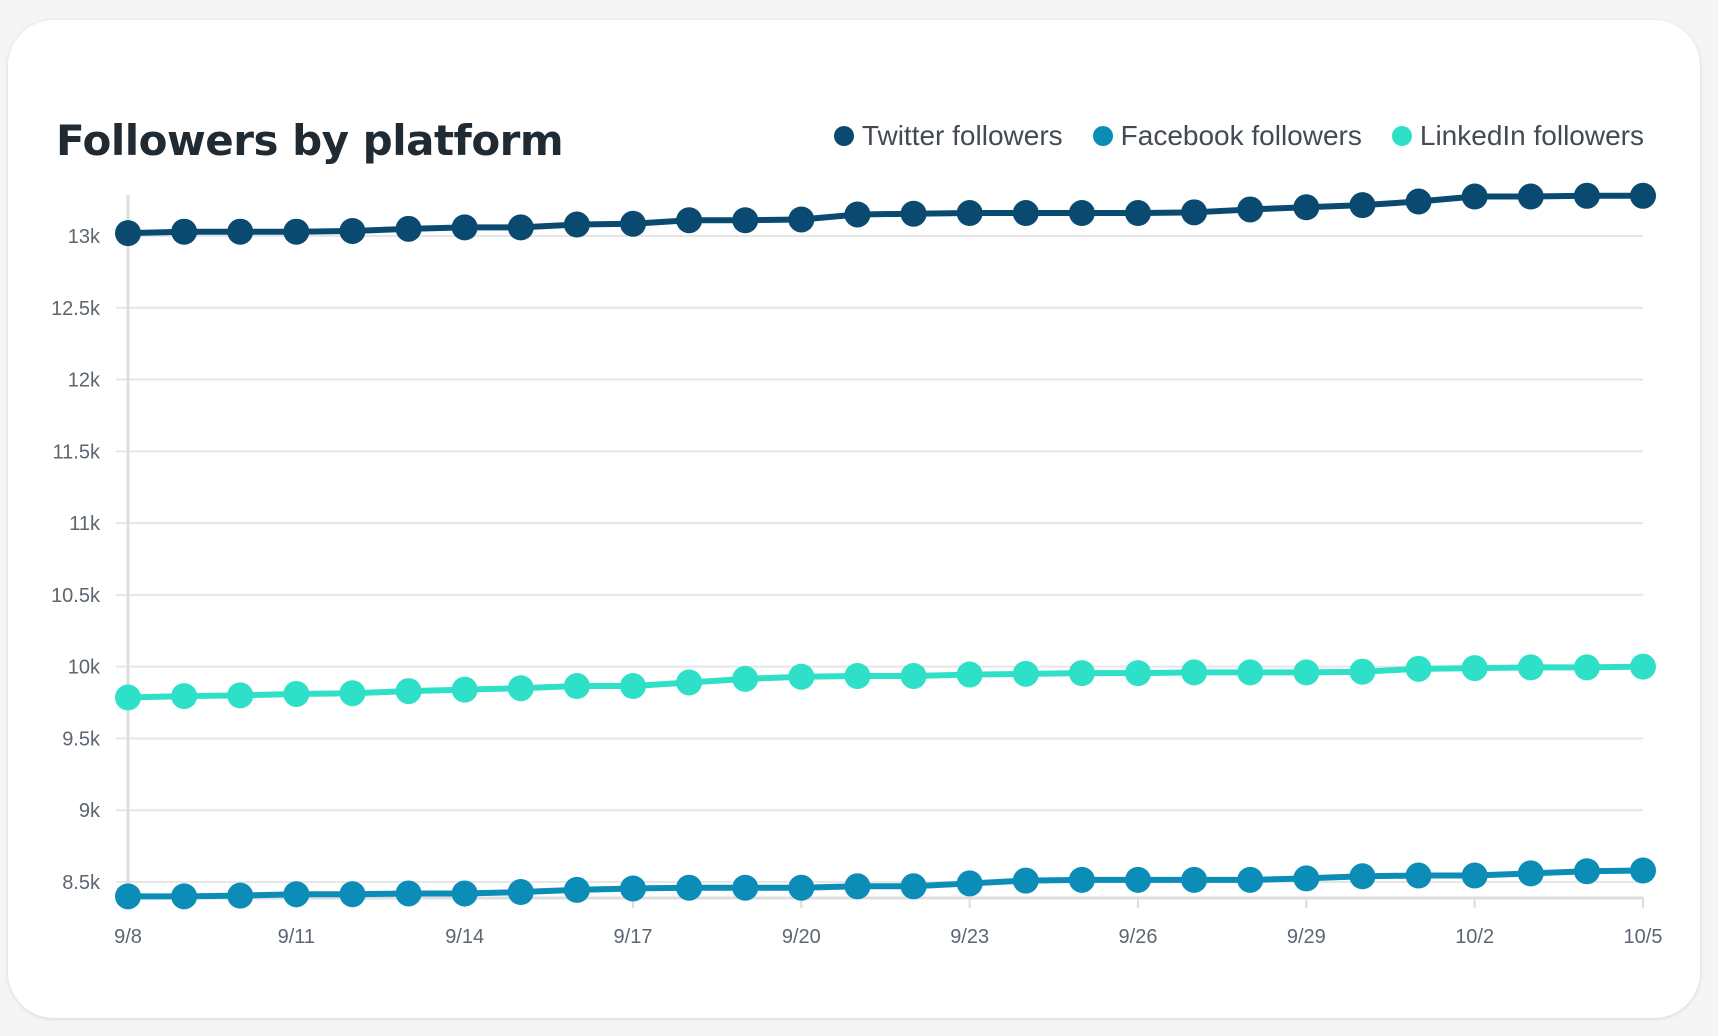 The image size is (1718, 1036). Describe the element at coordinates (1306, 937) in the screenshot. I see `x-tick-label: 9/29` at that location.